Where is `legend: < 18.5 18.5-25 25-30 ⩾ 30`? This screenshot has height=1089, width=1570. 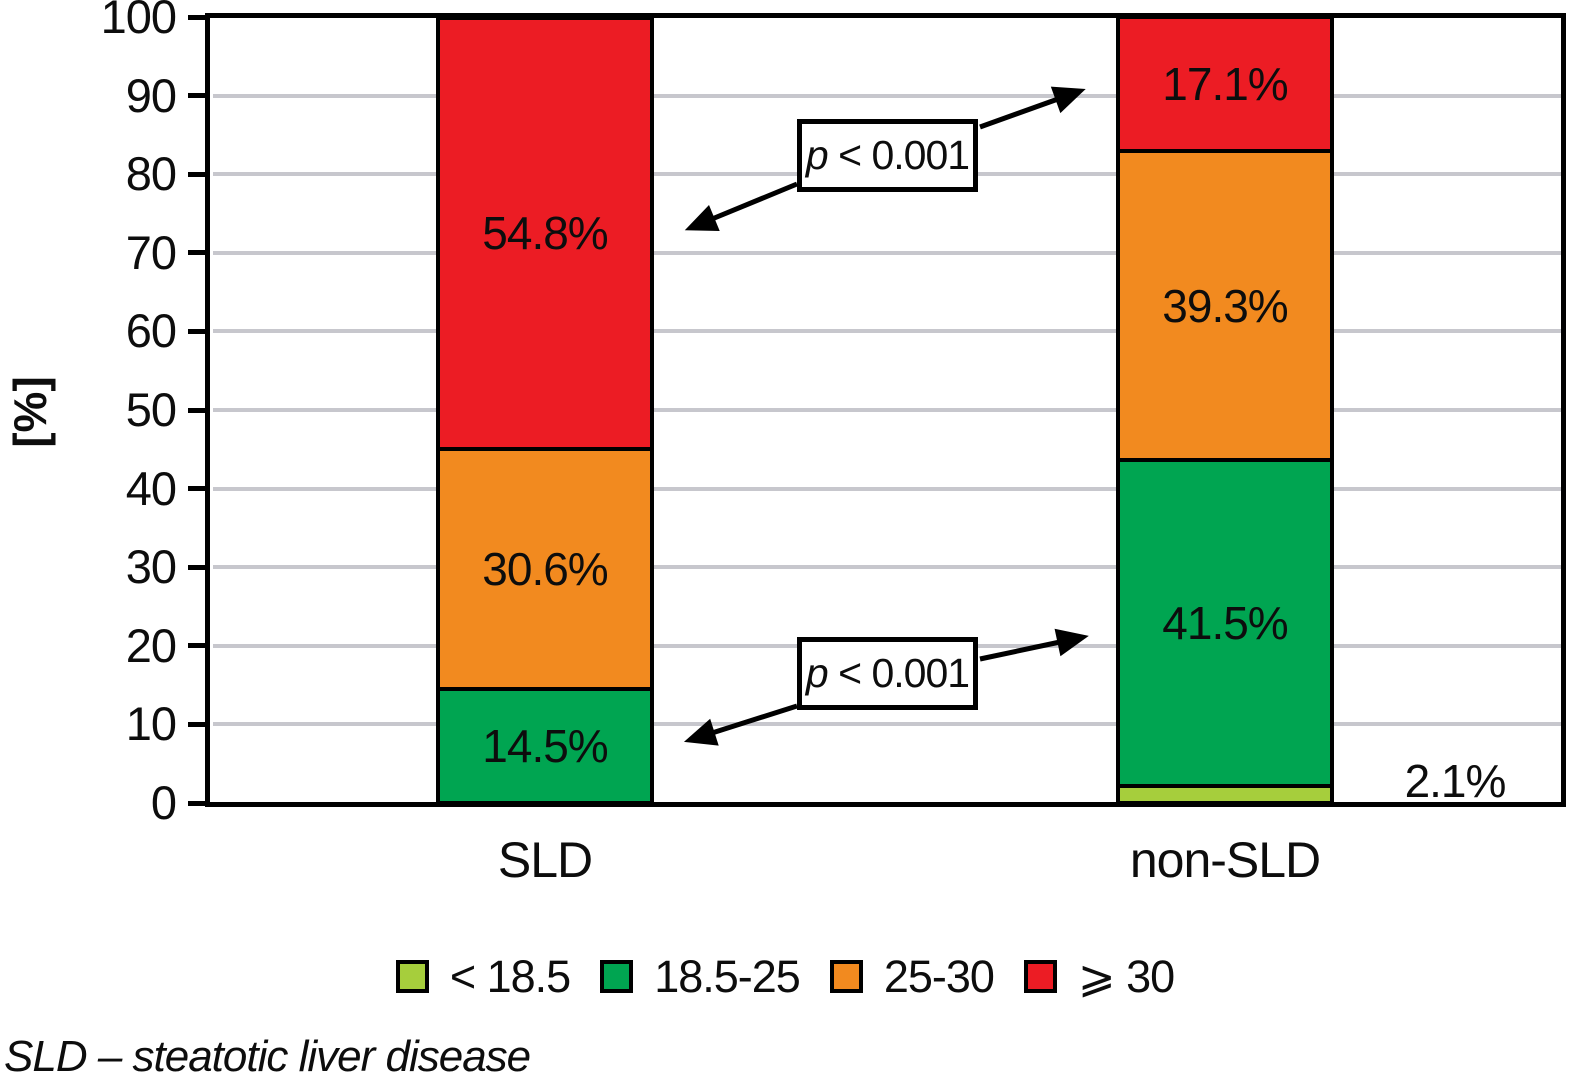
legend: < 18.5 18.5-25 25-30 ⩾ 30 is located at coordinates (785, 976).